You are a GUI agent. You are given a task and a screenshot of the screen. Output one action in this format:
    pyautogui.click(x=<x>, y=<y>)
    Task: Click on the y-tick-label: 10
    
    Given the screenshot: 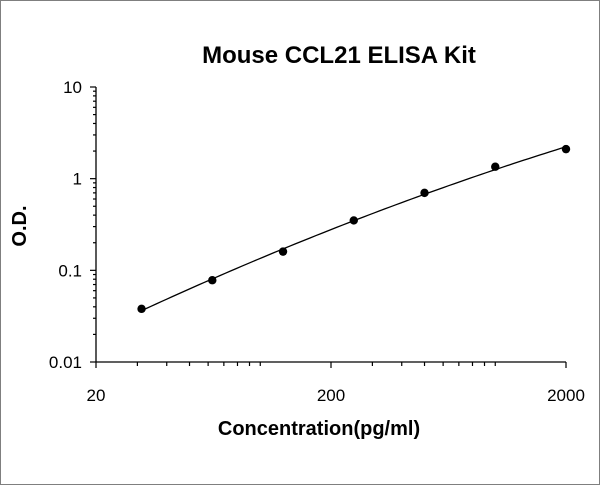 What is the action you would take?
    pyautogui.click(x=72, y=87)
    